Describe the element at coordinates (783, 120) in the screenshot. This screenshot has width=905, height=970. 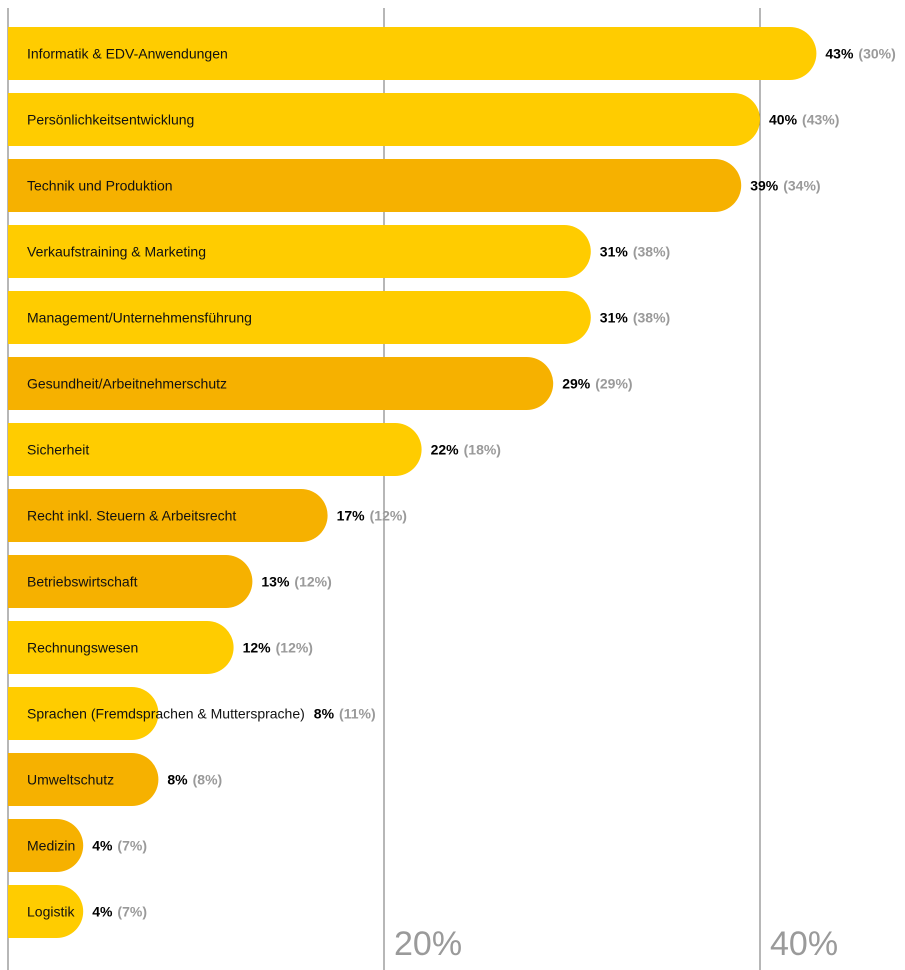
I see `value-label-current: 40%` at that location.